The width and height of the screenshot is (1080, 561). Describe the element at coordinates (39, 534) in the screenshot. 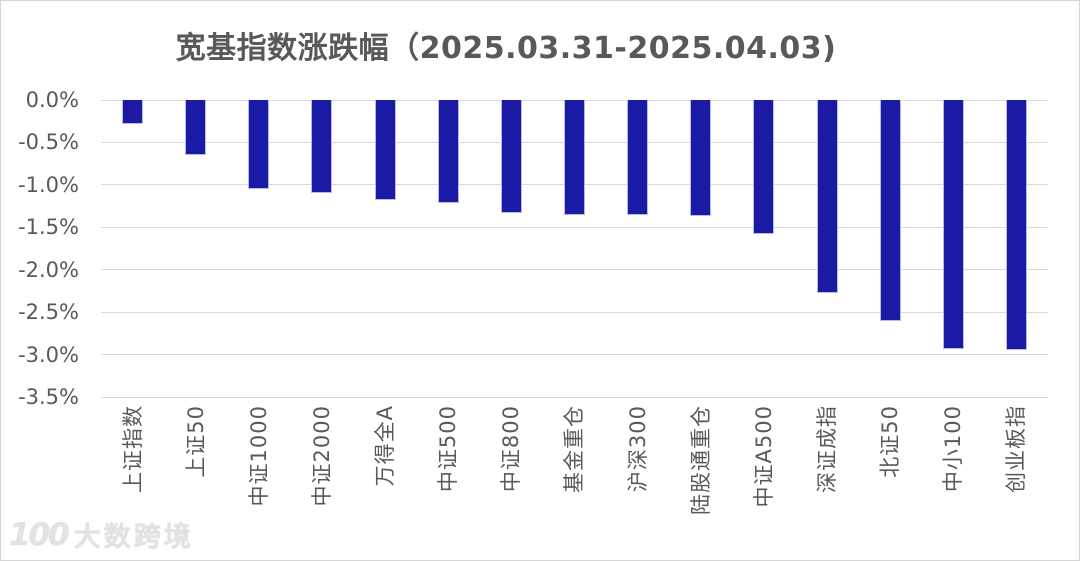

I see `watermark-logo-icon: 100` at that location.